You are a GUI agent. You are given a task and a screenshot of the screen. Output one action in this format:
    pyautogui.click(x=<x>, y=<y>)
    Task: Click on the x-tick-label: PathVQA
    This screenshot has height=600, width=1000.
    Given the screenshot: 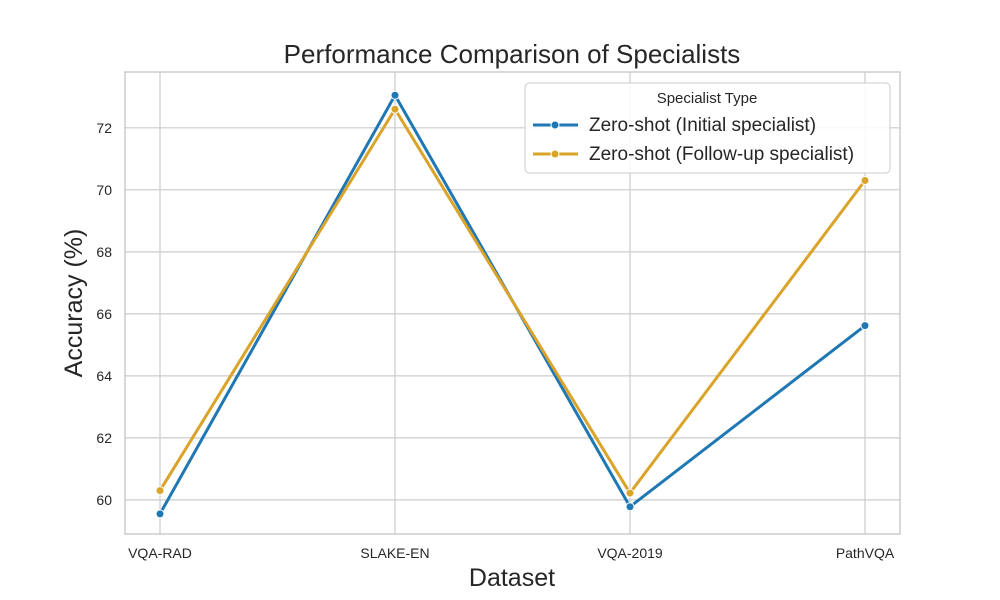 What is the action you would take?
    pyautogui.click(x=865, y=553)
    